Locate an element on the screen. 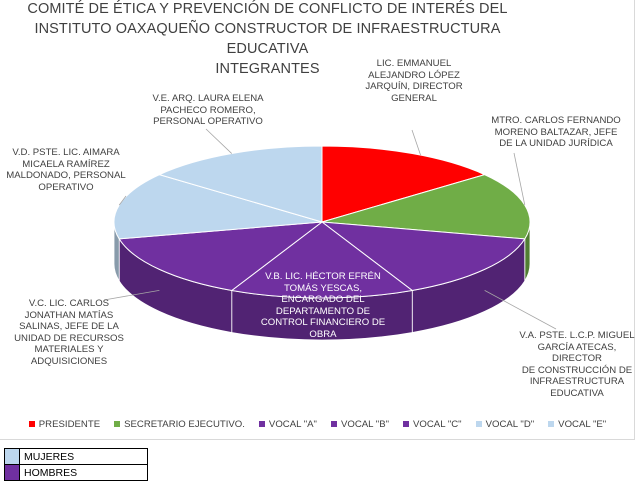  legend-item: VOCAL "B" is located at coordinates (360, 424).